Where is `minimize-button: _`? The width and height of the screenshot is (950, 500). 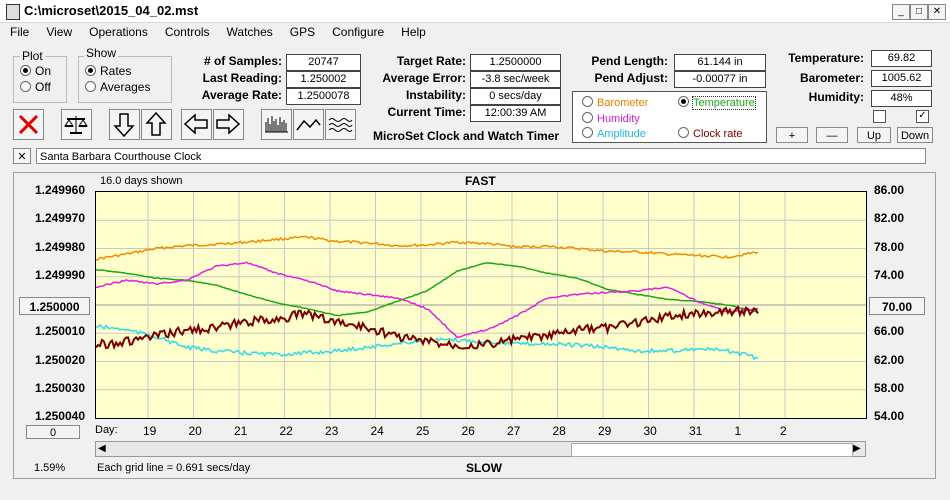 minimize-button: _ is located at coordinates (901, 12).